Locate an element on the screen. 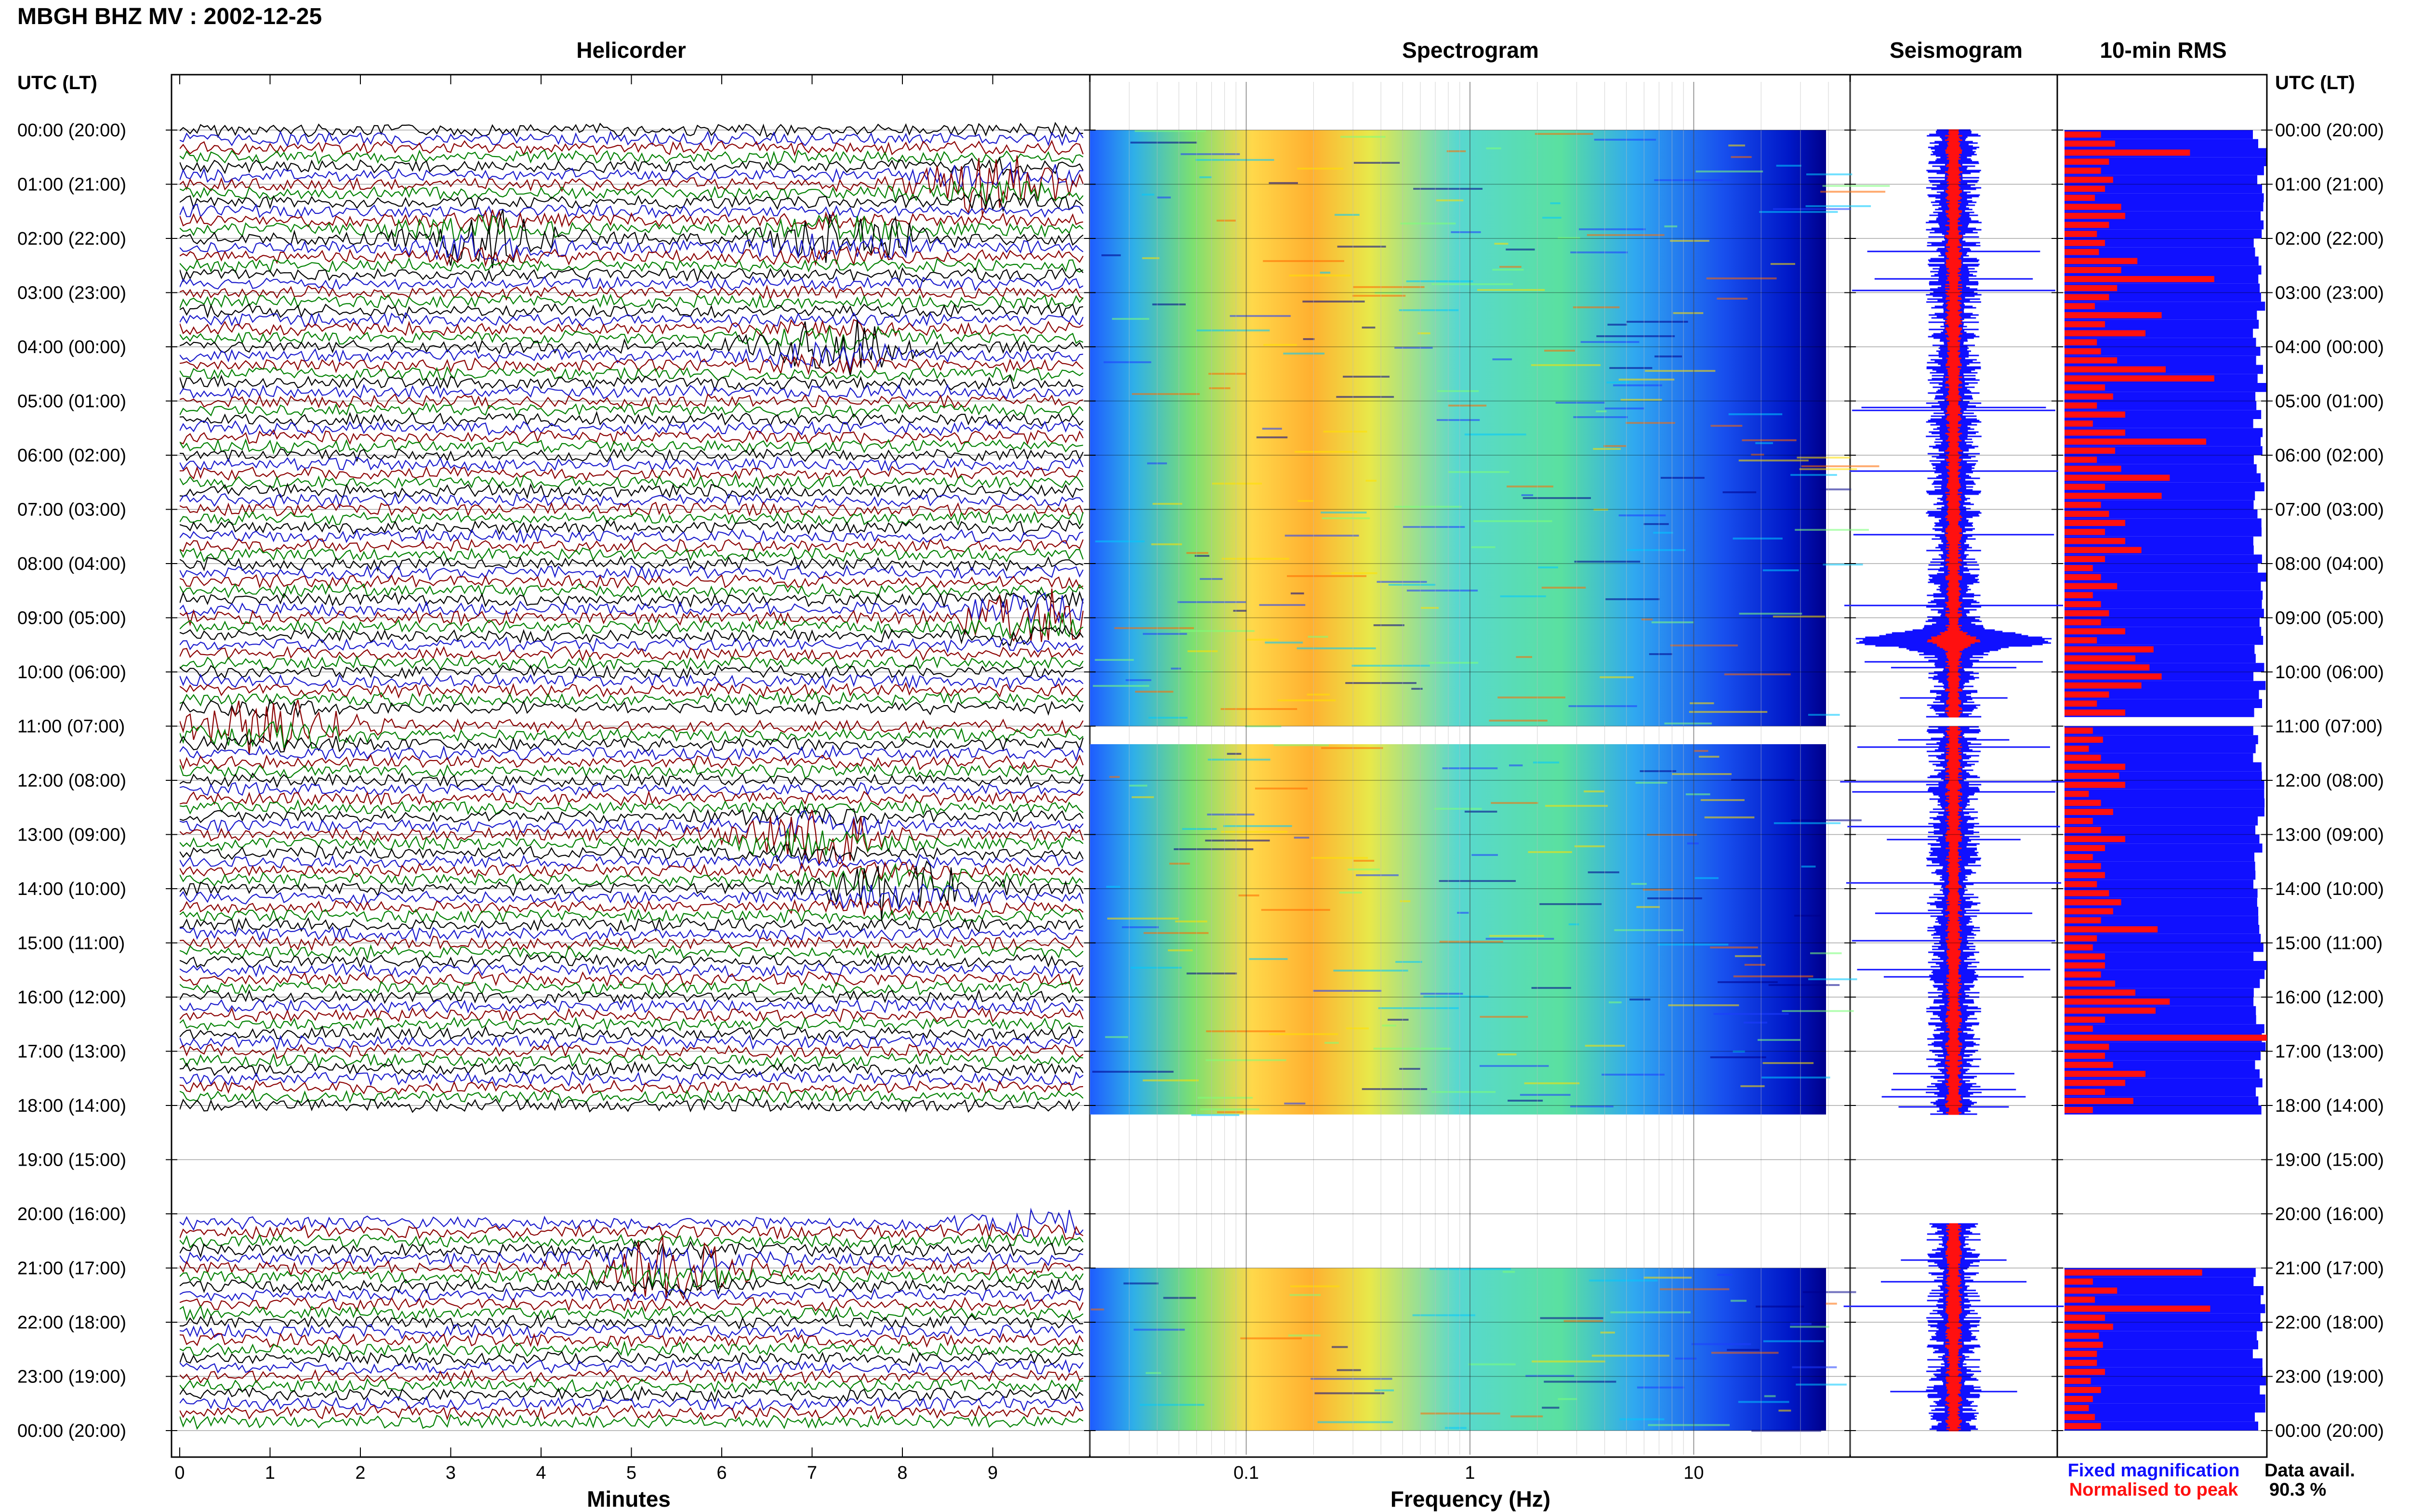  helicorder-title: Helicorder is located at coordinates (631, 50).